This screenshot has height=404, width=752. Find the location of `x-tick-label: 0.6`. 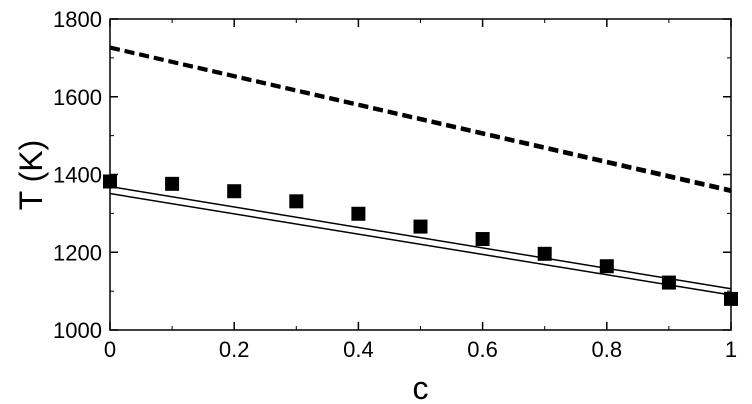

x-tick-label: 0.6 is located at coordinates (482, 349).